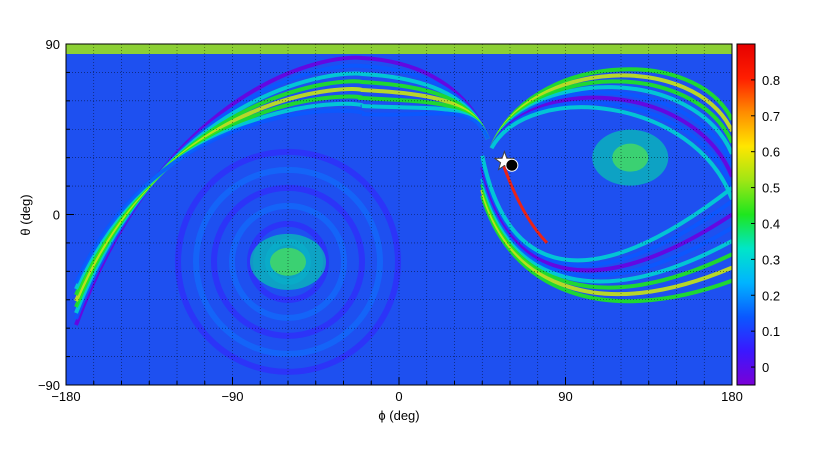  I want to click on heat-hotspot-core, so click(288, 261).